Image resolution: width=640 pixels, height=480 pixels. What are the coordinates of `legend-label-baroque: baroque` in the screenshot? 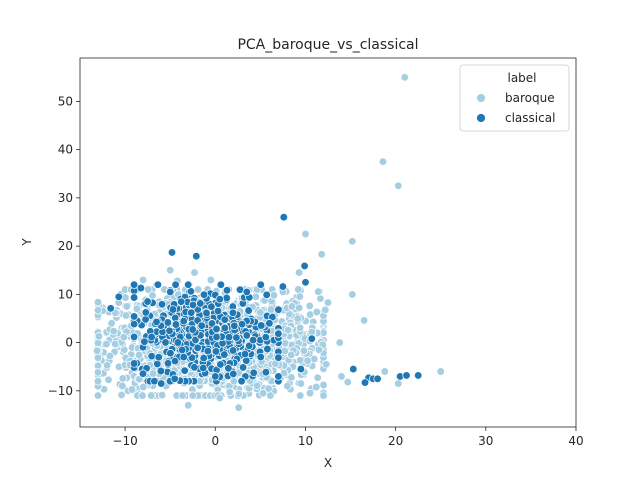 It's located at (530, 98).